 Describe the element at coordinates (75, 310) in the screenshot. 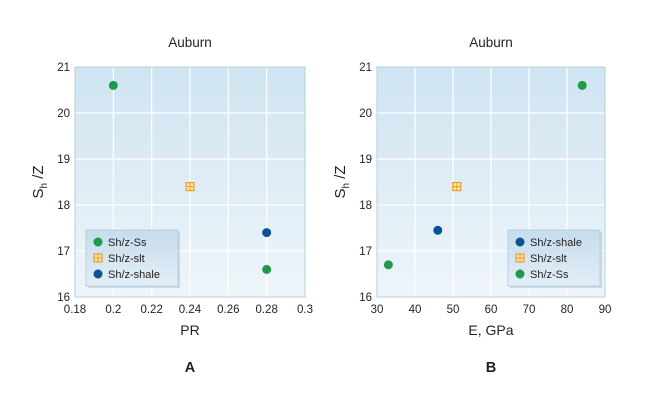

I see `x-tick-label: 0.18` at that location.